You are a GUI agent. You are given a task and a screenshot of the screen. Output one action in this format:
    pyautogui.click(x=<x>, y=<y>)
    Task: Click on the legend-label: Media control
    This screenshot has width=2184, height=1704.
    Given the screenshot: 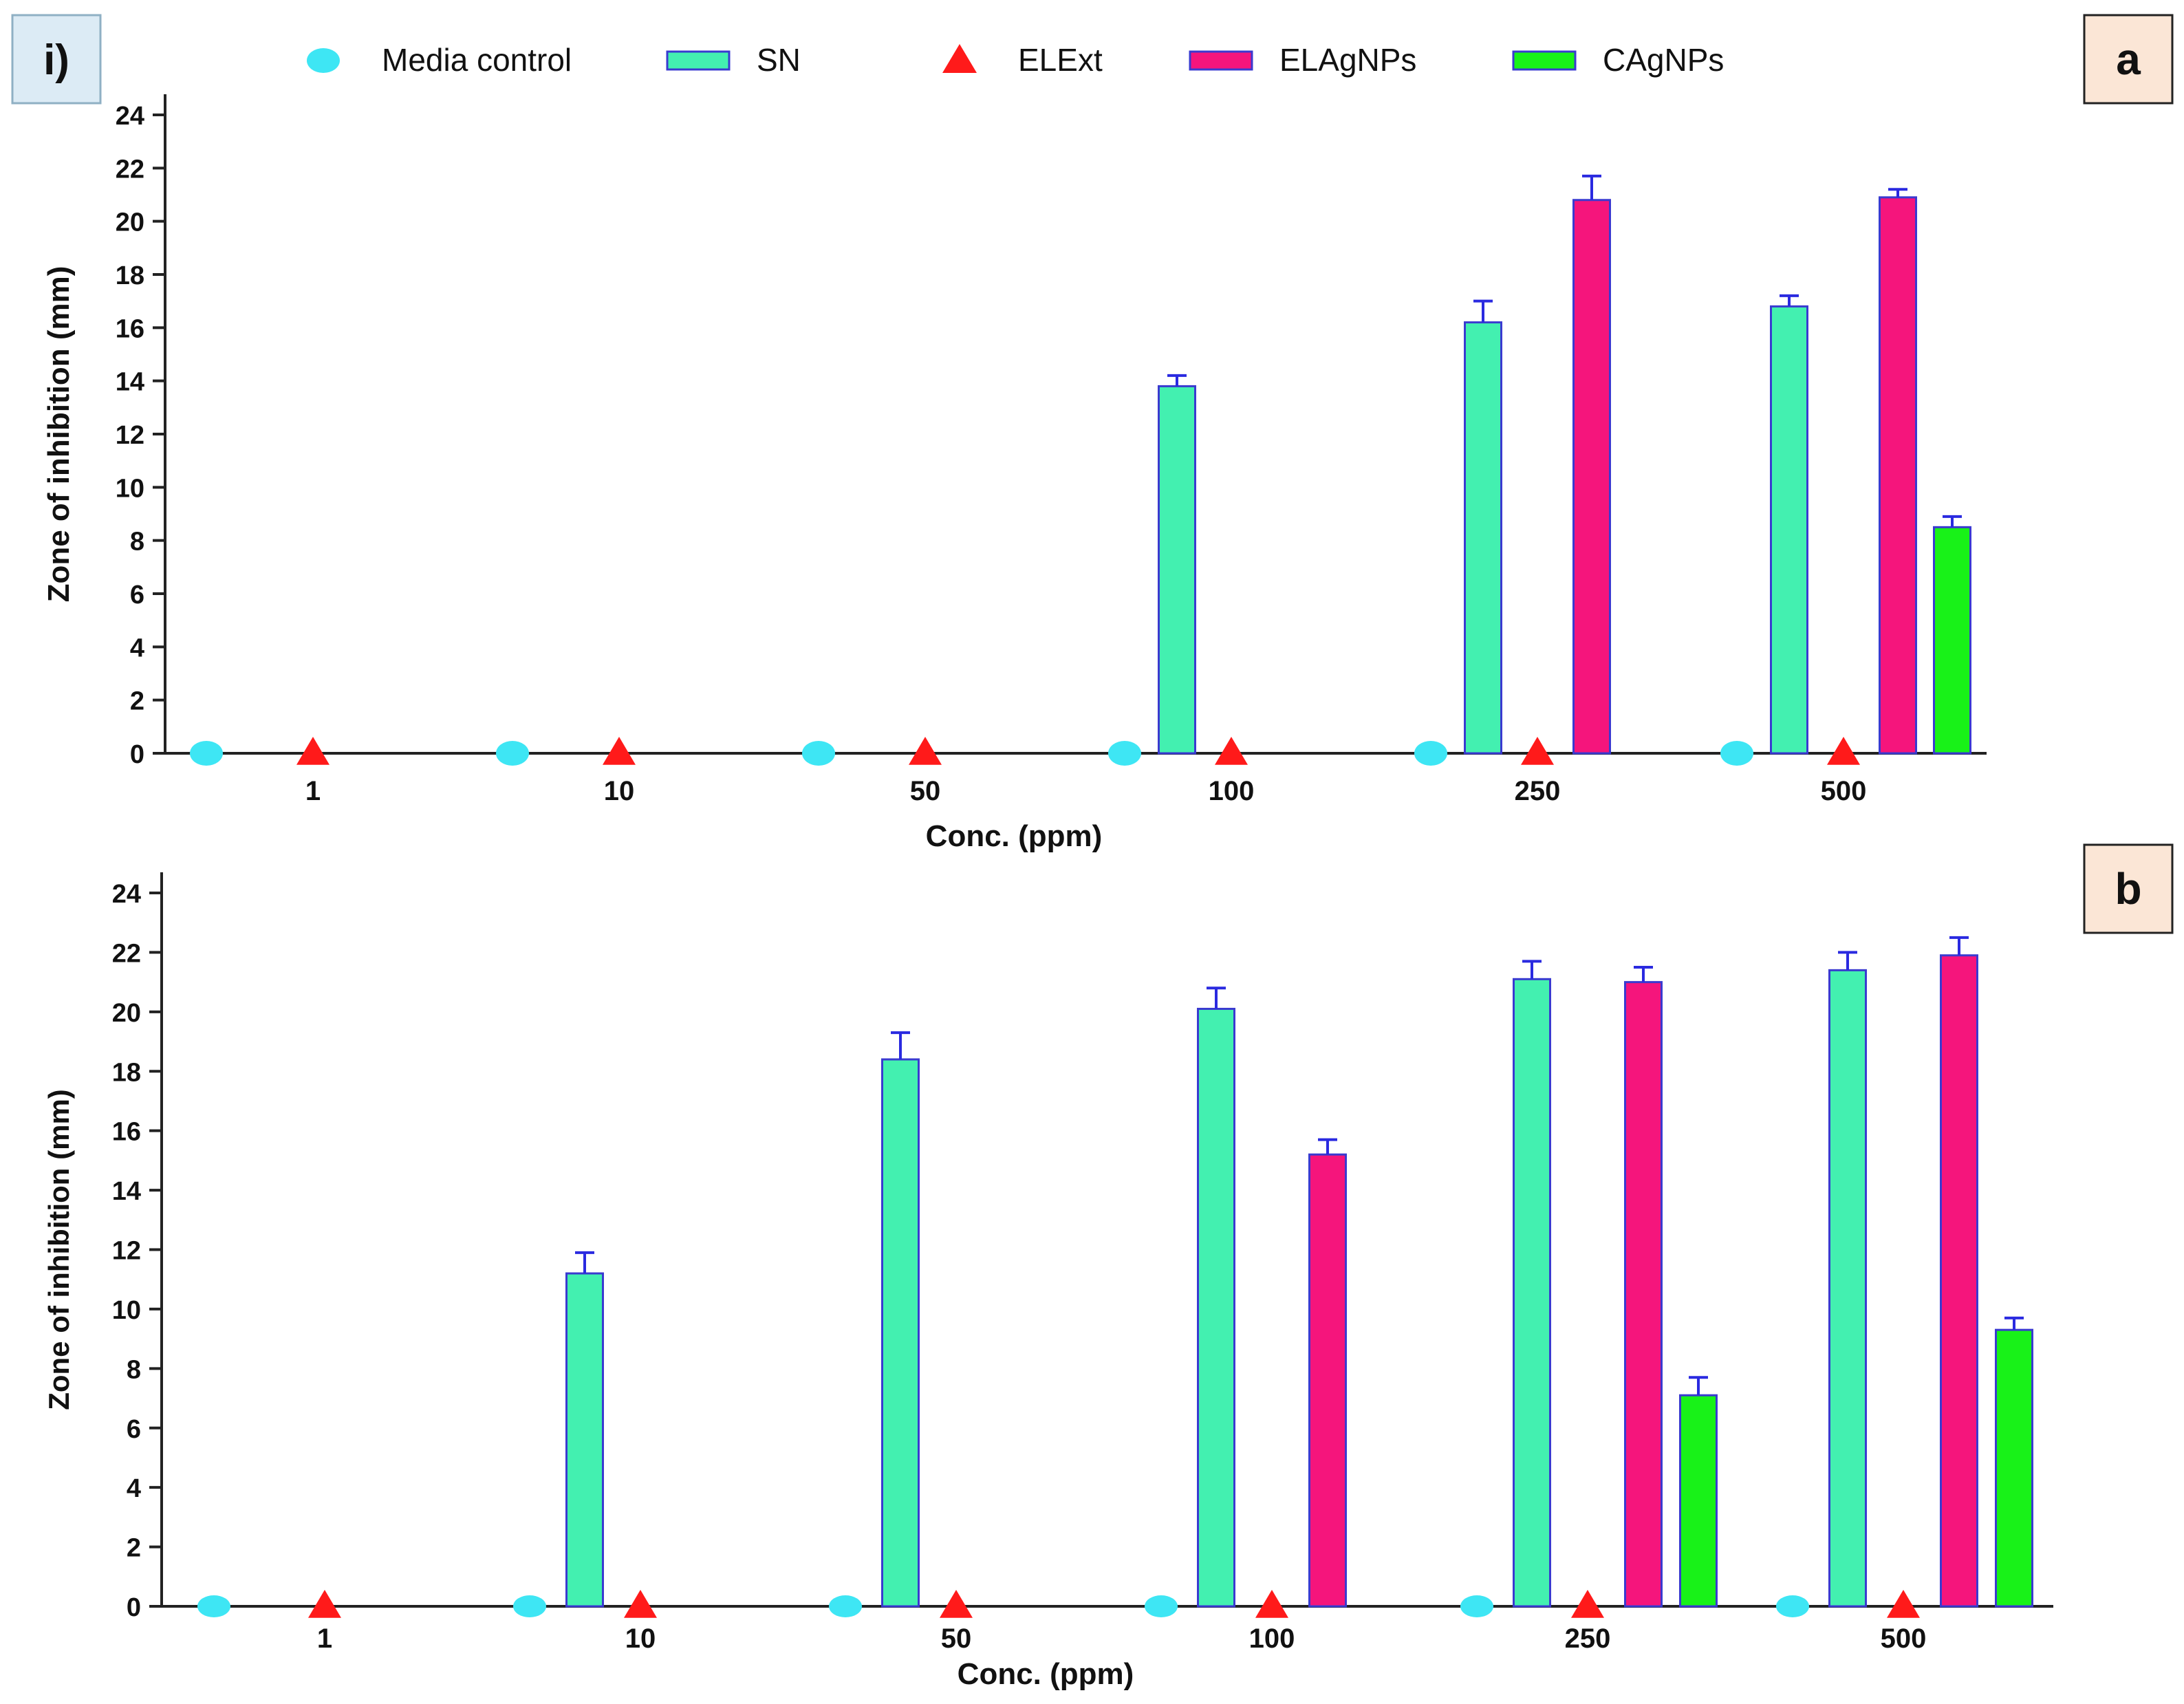 What is the action you would take?
    pyautogui.click(x=477, y=60)
    